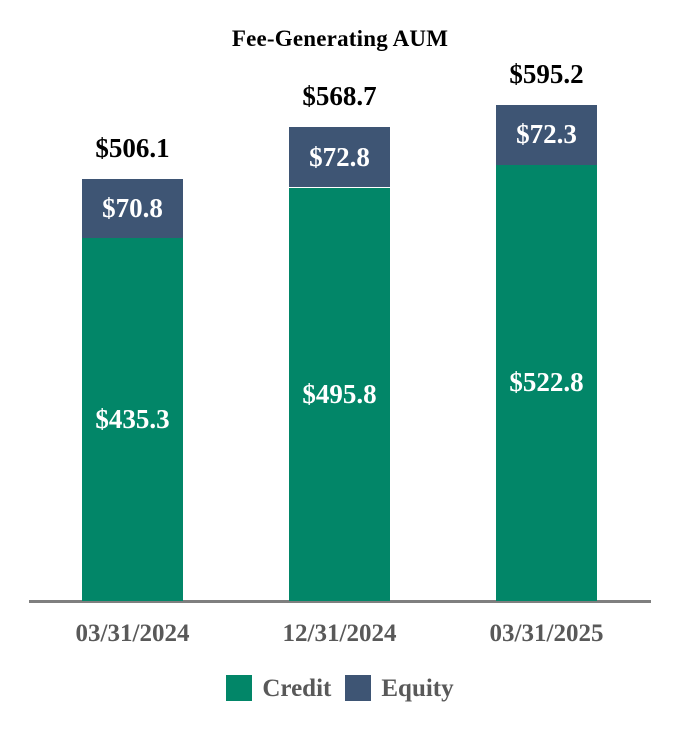 This screenshot has height=730, width=680. I want to click on legend-label-equity: Equity, so click(417, 688).